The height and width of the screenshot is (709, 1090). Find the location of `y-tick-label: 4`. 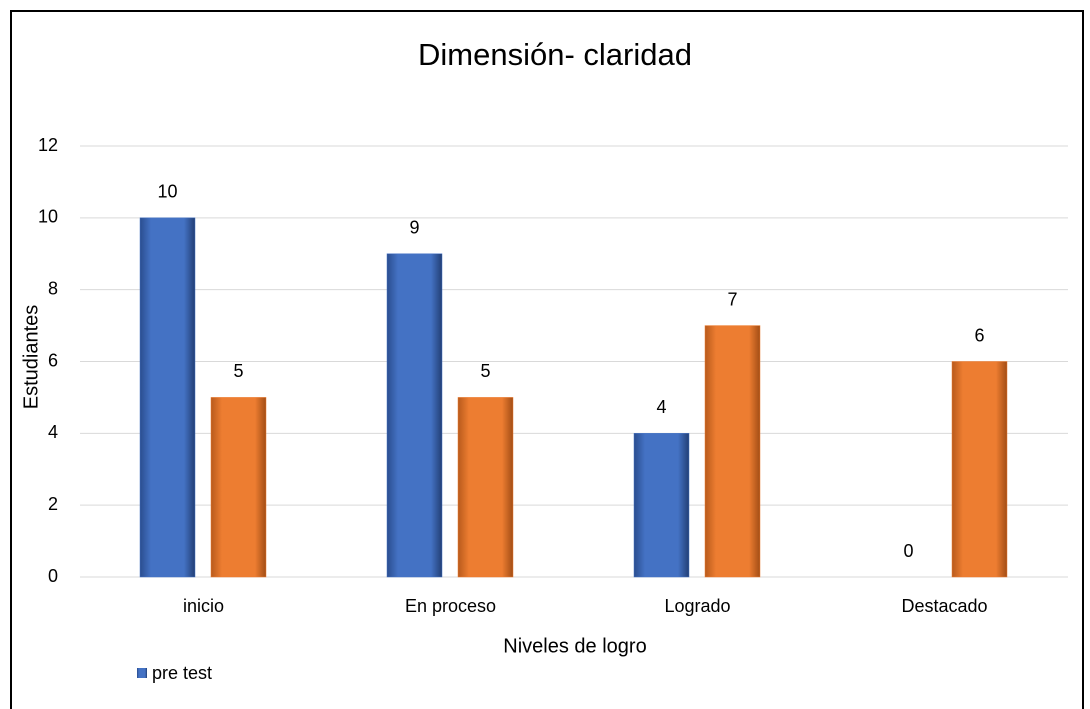

y-tick-label: 4 is located at coordinates (53, 432).